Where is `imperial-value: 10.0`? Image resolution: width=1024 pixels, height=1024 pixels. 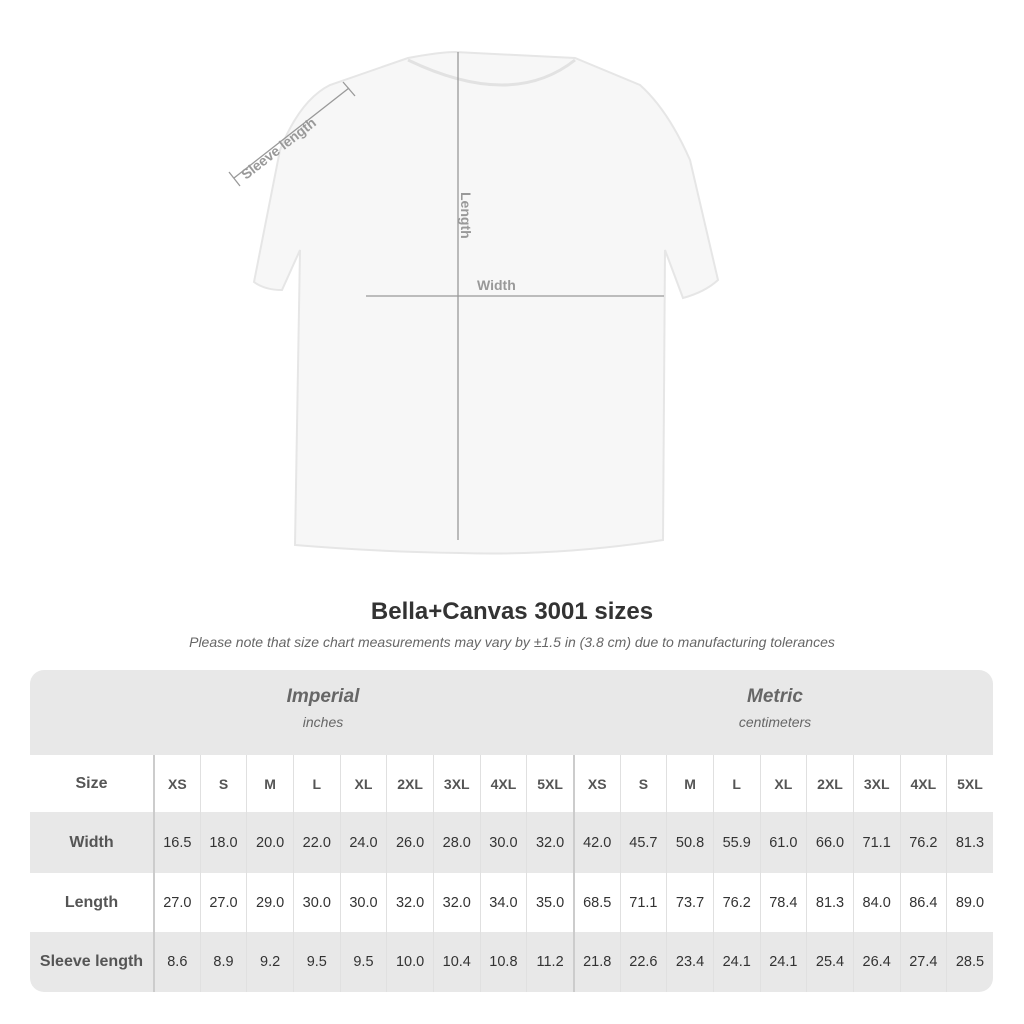 imperial-value: 10.0 is located at coordinates (409, 962).